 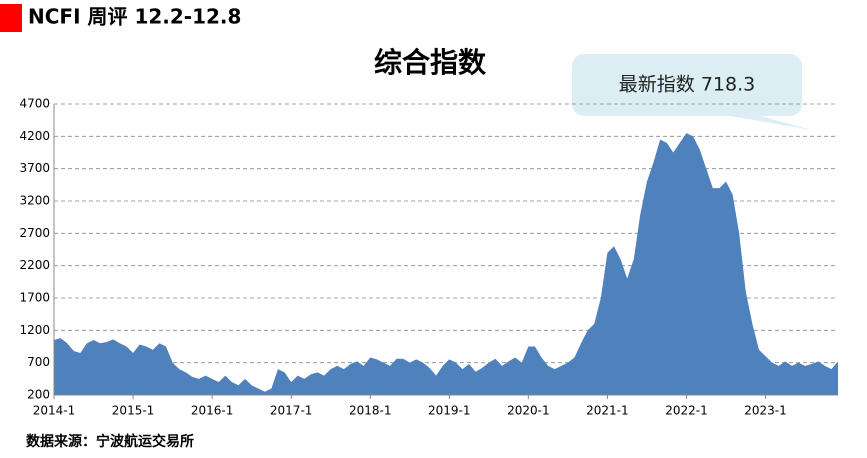 What do you see at coordinates (38, 362) in the screenshot?
I see `y-tick-label: 700` at bounding box center [38, 362].